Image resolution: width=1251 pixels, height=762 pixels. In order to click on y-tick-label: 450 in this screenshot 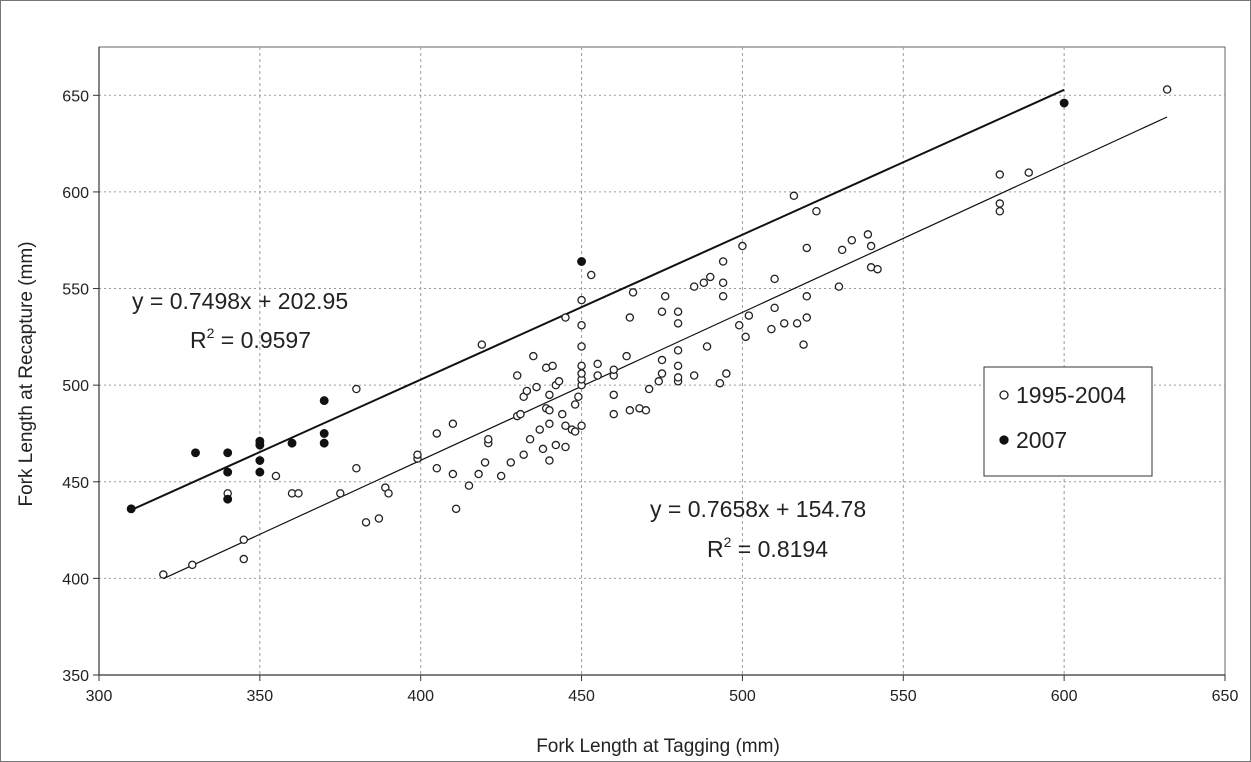, I will do `click(75, 483)`.